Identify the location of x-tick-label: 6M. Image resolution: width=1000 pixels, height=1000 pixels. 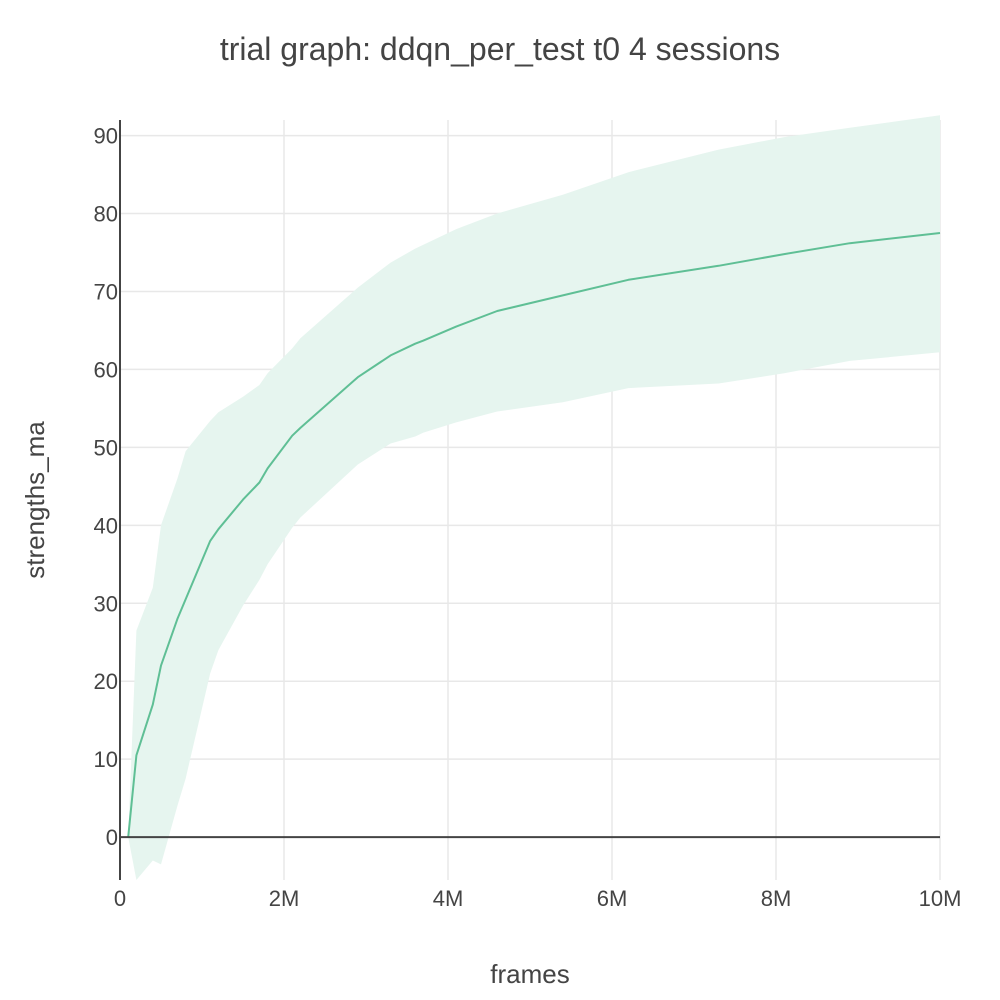
(612, 898).